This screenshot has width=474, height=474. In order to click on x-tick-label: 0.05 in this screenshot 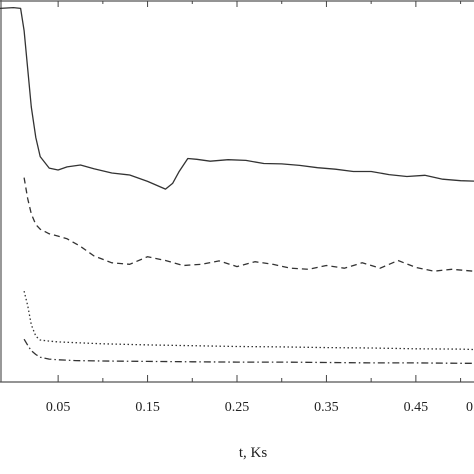, I will do `click(58, 407)`.